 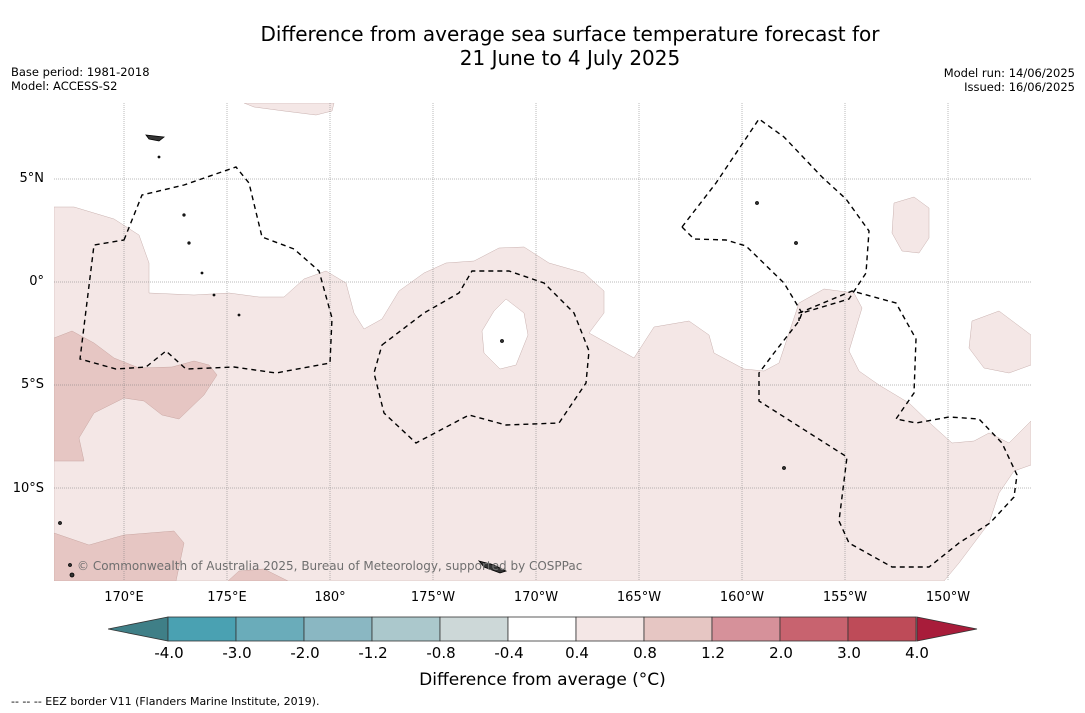 I want to click on colorbar-tick: -2.0, so click(x=305, y=653).